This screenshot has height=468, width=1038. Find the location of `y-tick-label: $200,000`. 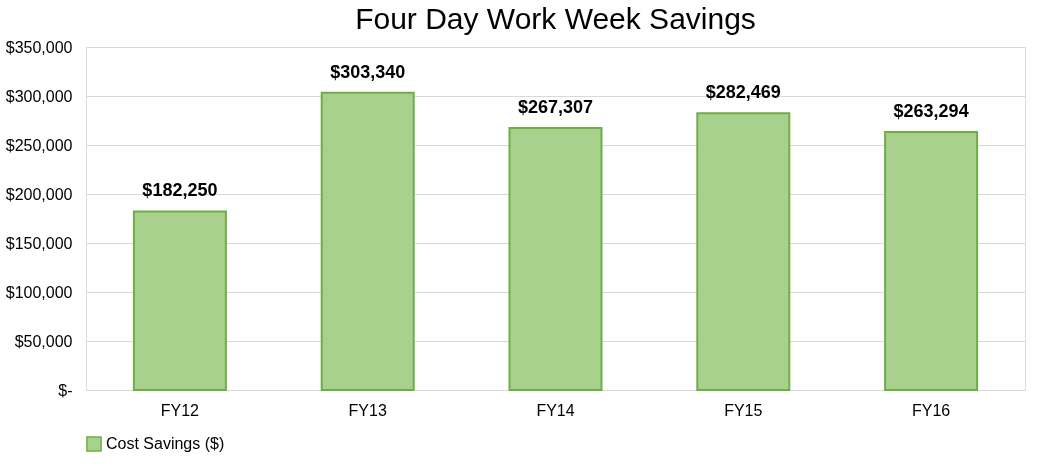

y-tick-label: $200,000 is located at coordinates (39, 194).